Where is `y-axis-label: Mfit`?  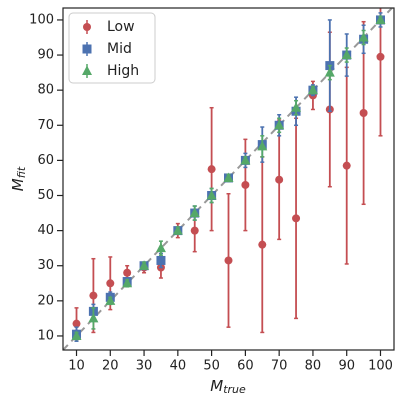
y-axis-label: Mfit is located at coordinates (19, 178).